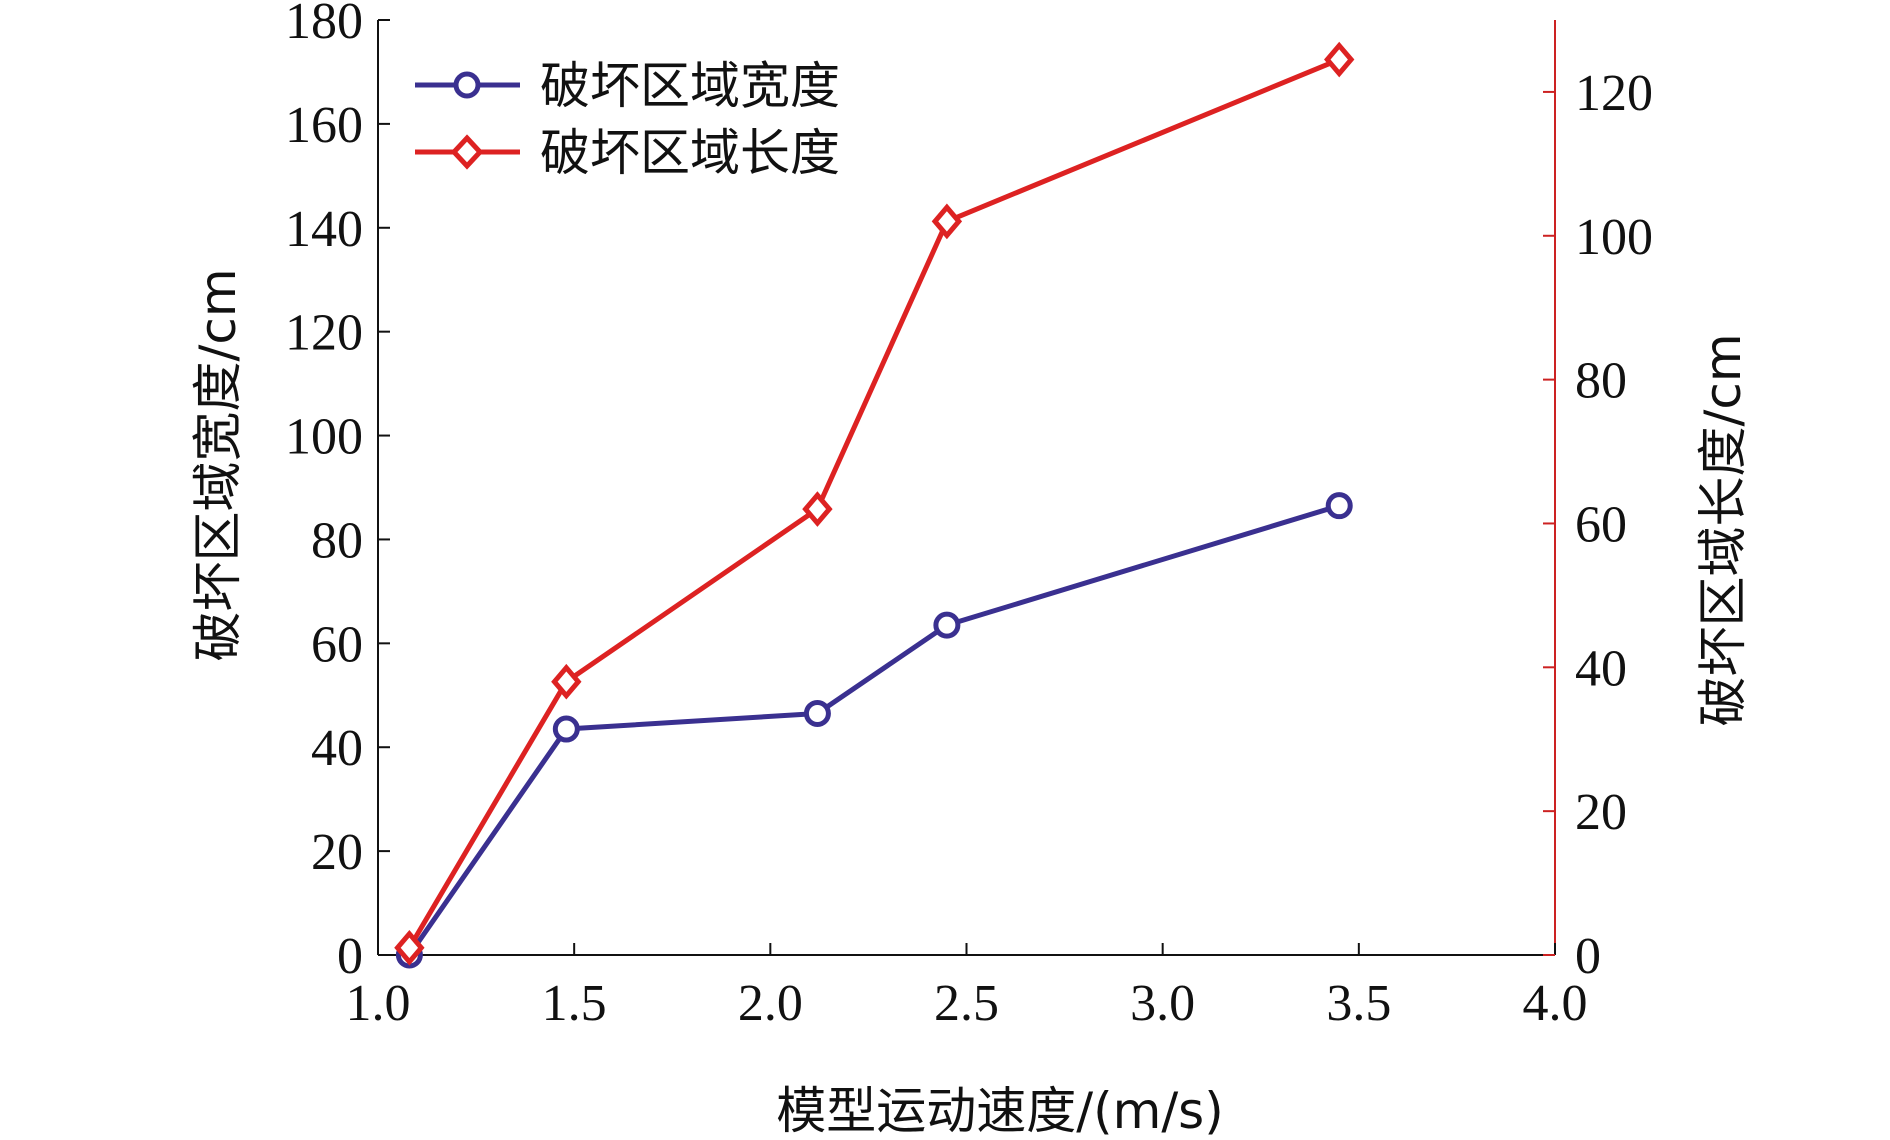 This screenshot has width=1890, height=1140. What do you see at coordinates (1614, 237) in the screenshot?
I see `y-right-tick-label: 100` at bounding box center [1614, 237].